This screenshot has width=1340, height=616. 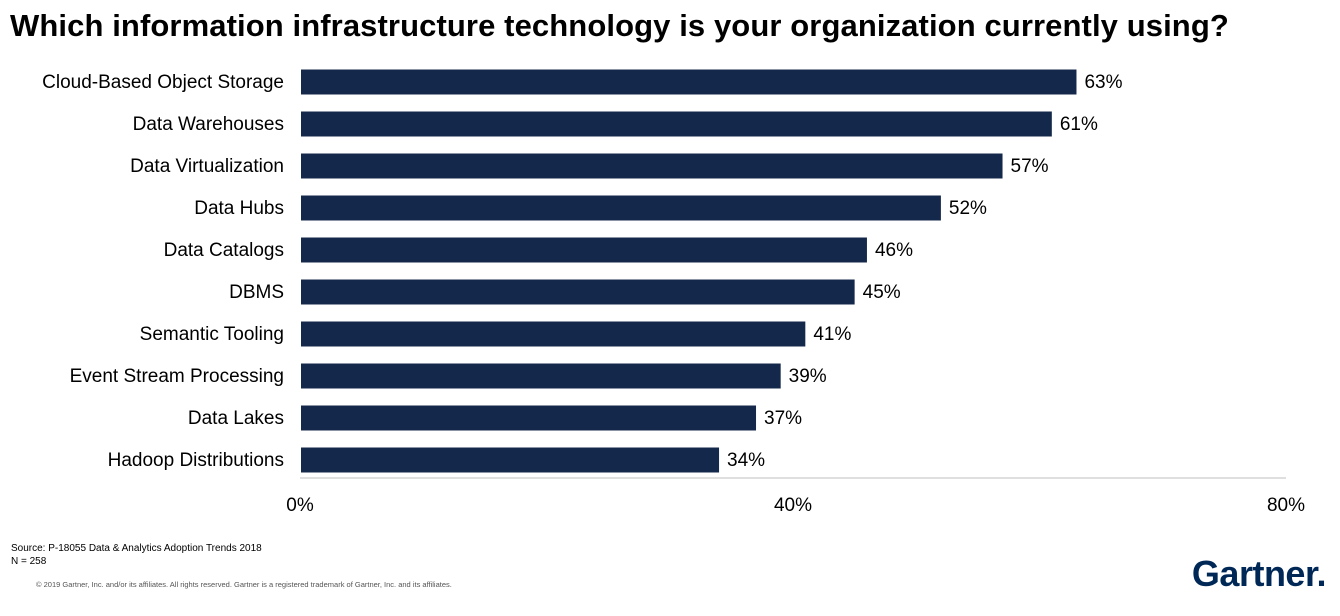 I want to click on category-label: Data Virtualization, so click(x=207, y=166).